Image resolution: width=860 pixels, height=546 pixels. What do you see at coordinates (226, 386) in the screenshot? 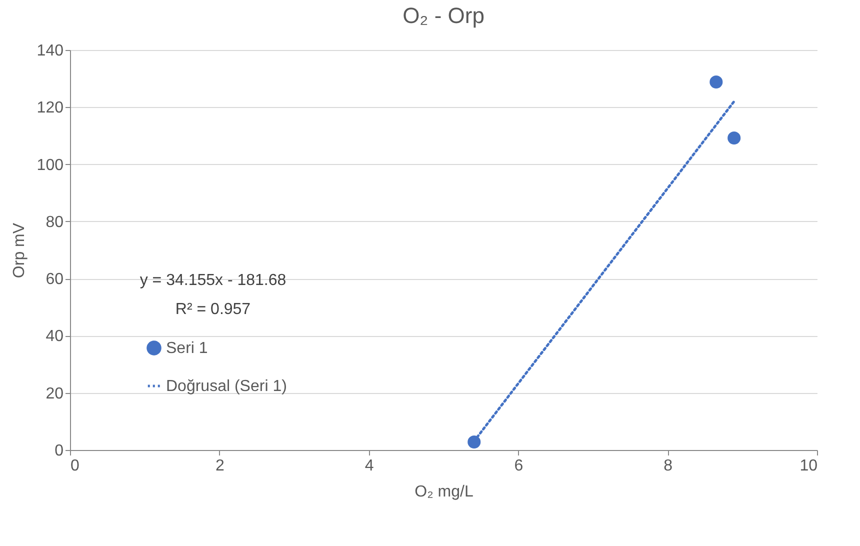
I see `legend-label: Doğrusal (Seri 1)` at bounding box center [226, 386].